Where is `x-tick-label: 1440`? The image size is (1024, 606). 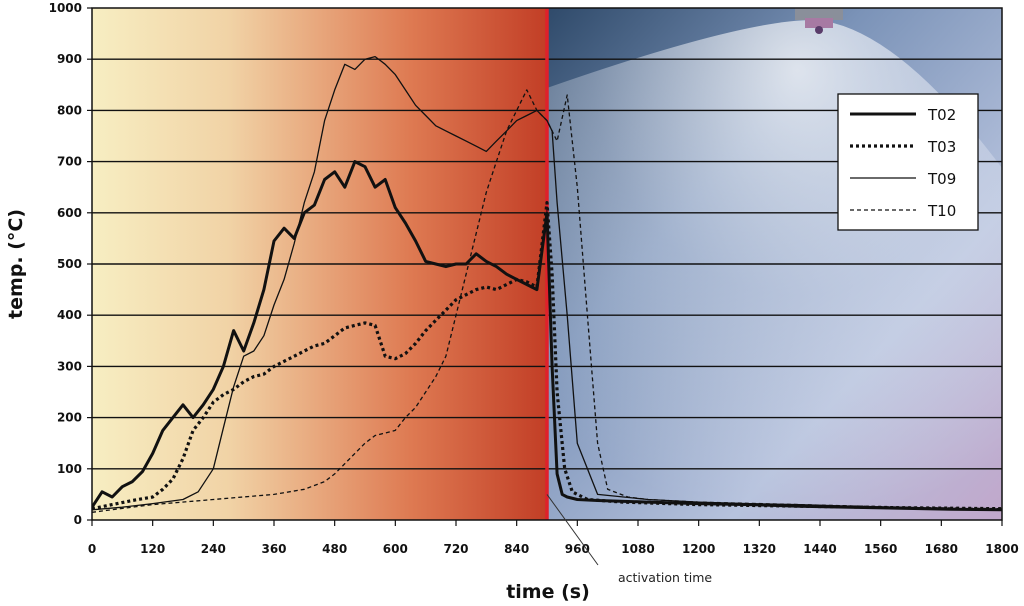
x-tick-label: 1440 is located at coordinates (819, 549).